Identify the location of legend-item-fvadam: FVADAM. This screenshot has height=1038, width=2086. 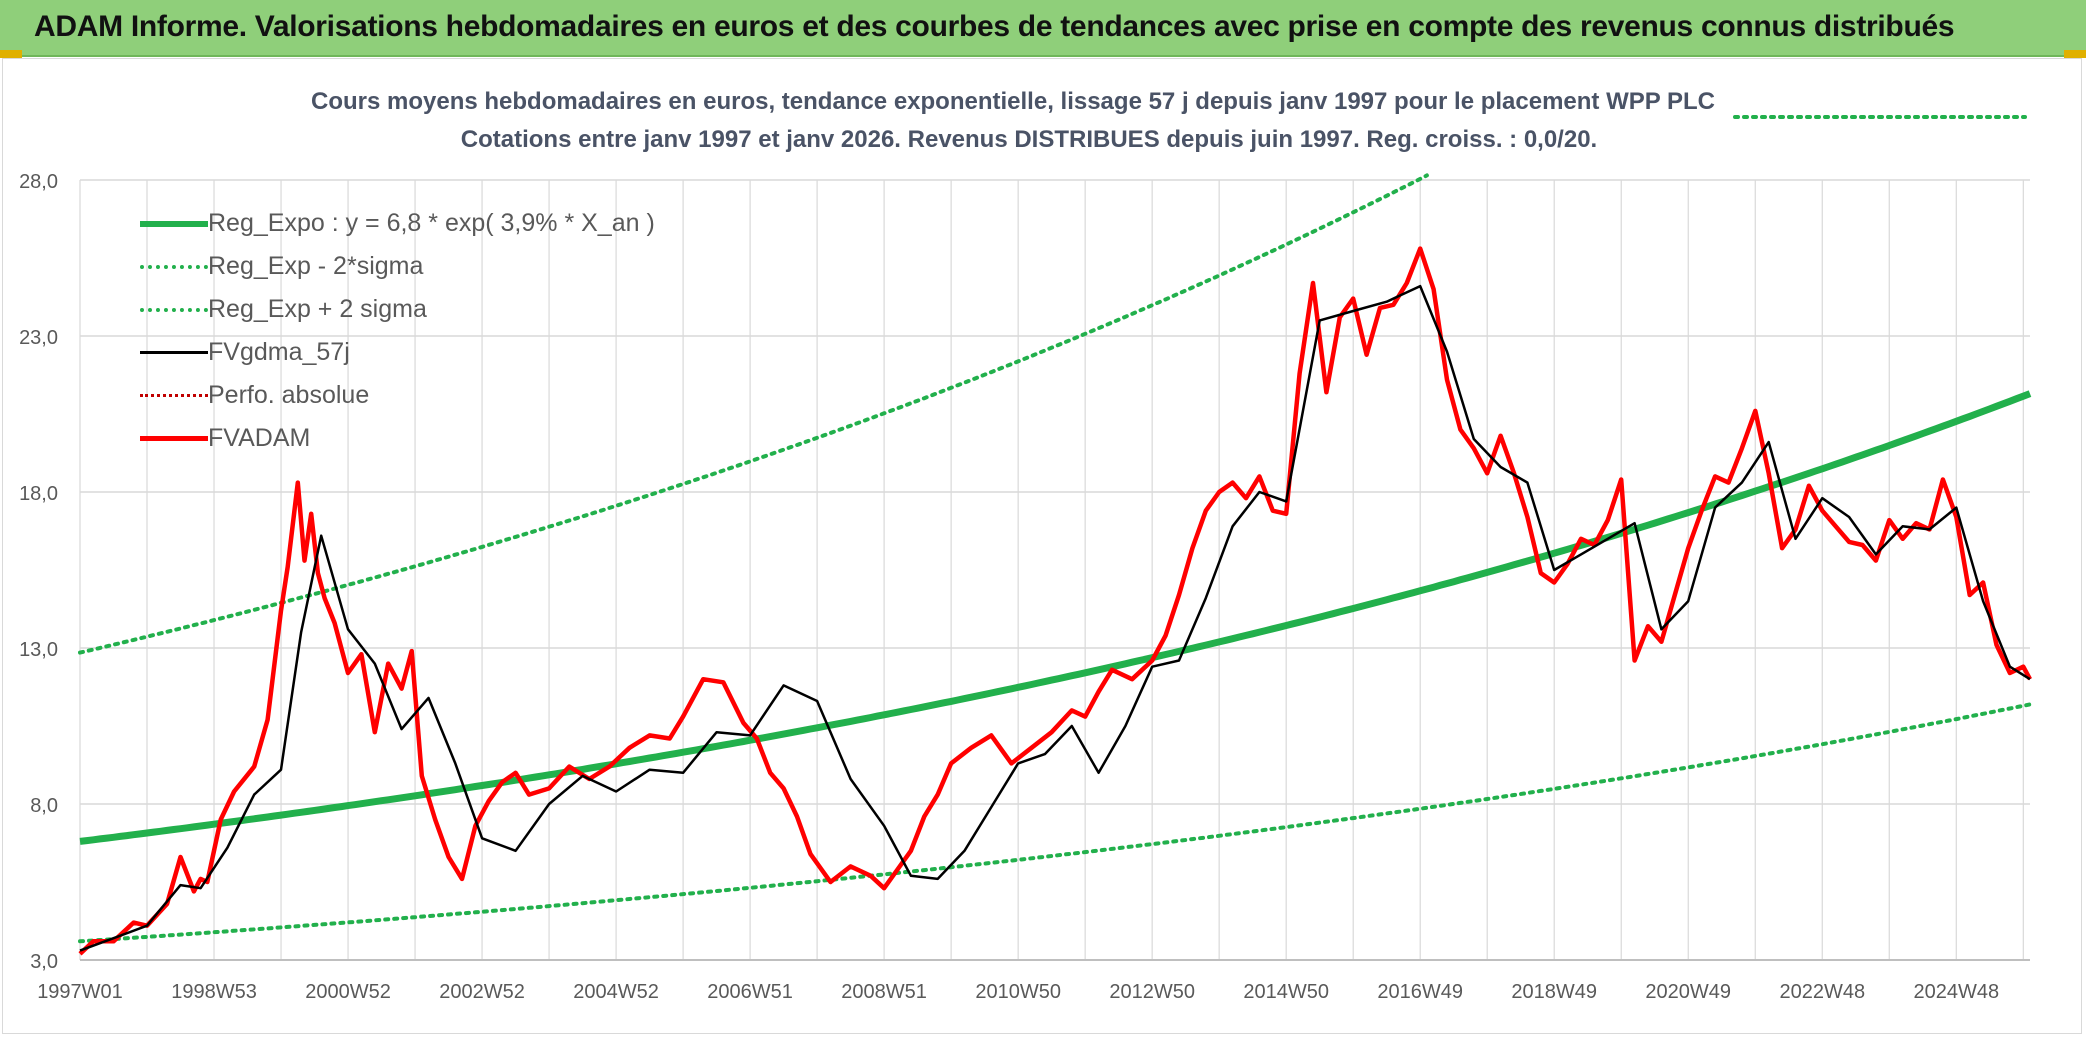
(397, 438).